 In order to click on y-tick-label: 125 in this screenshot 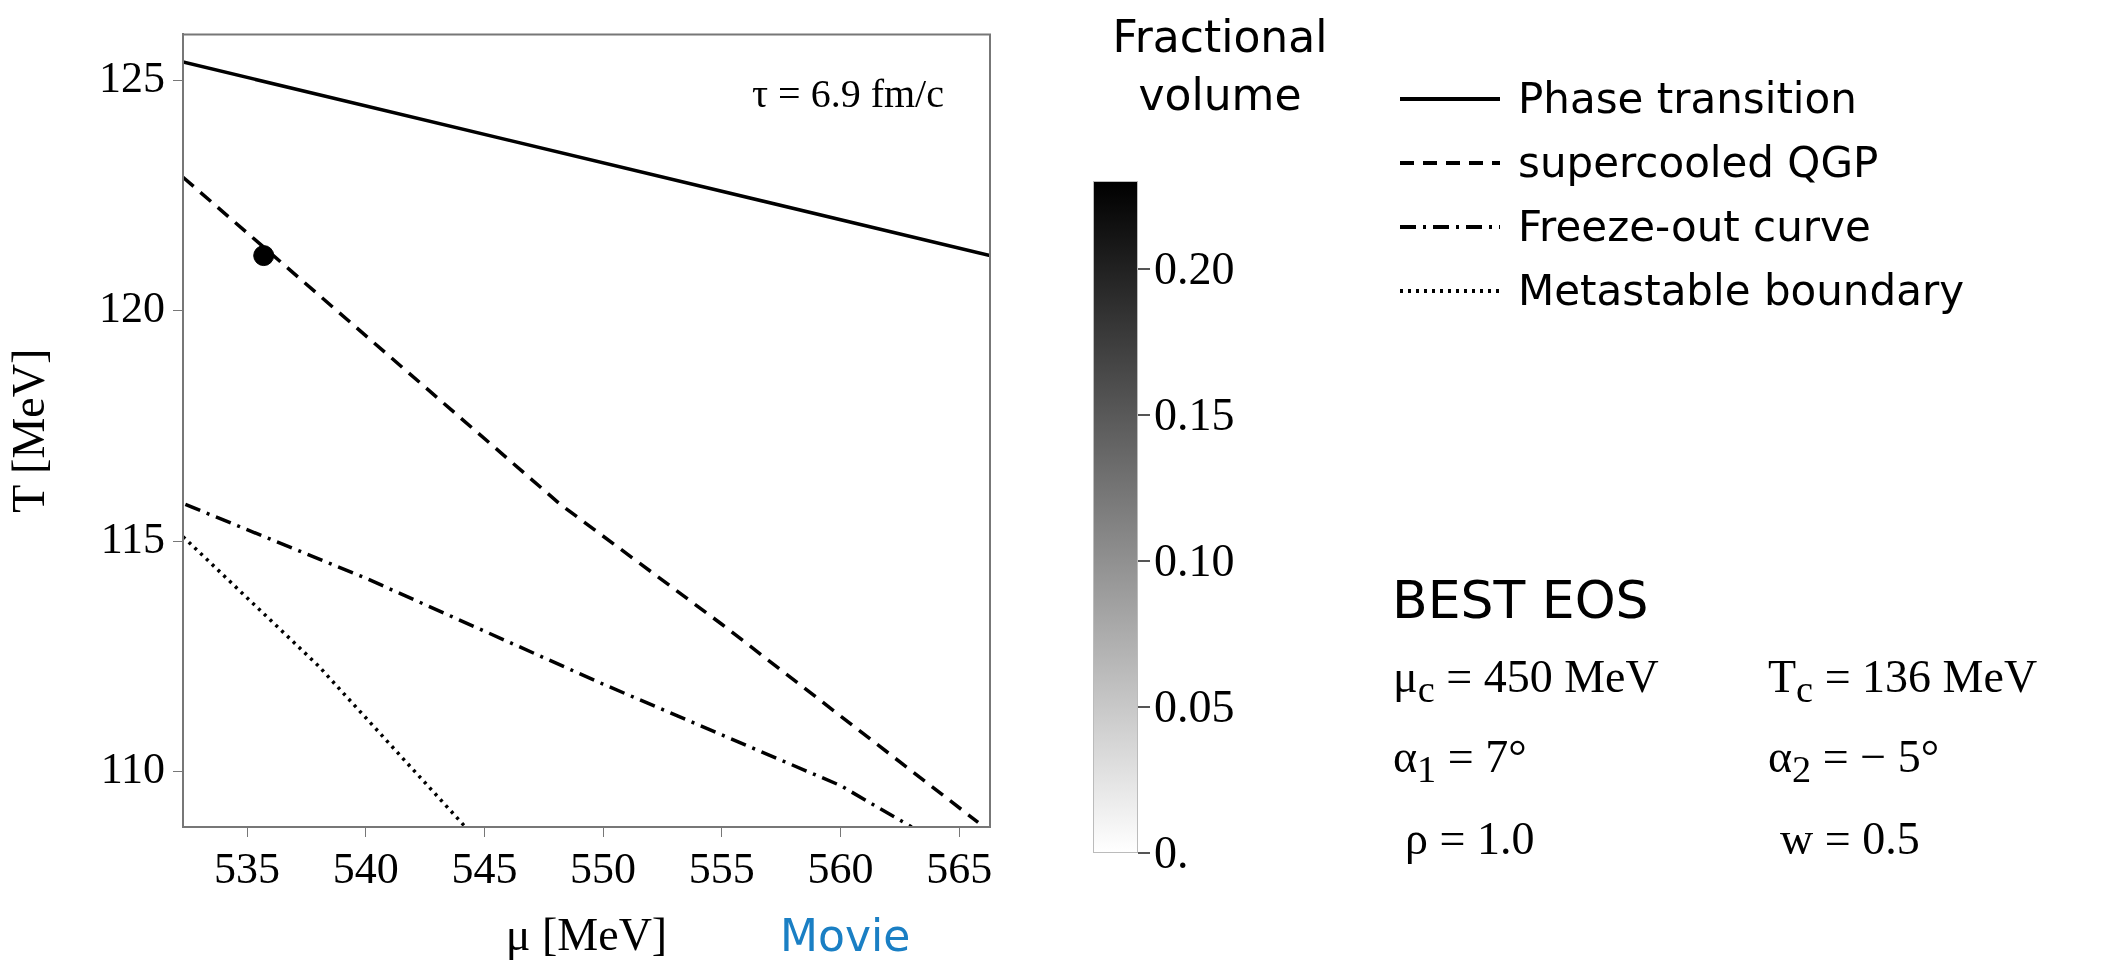, I will do `click(132, 78)`.